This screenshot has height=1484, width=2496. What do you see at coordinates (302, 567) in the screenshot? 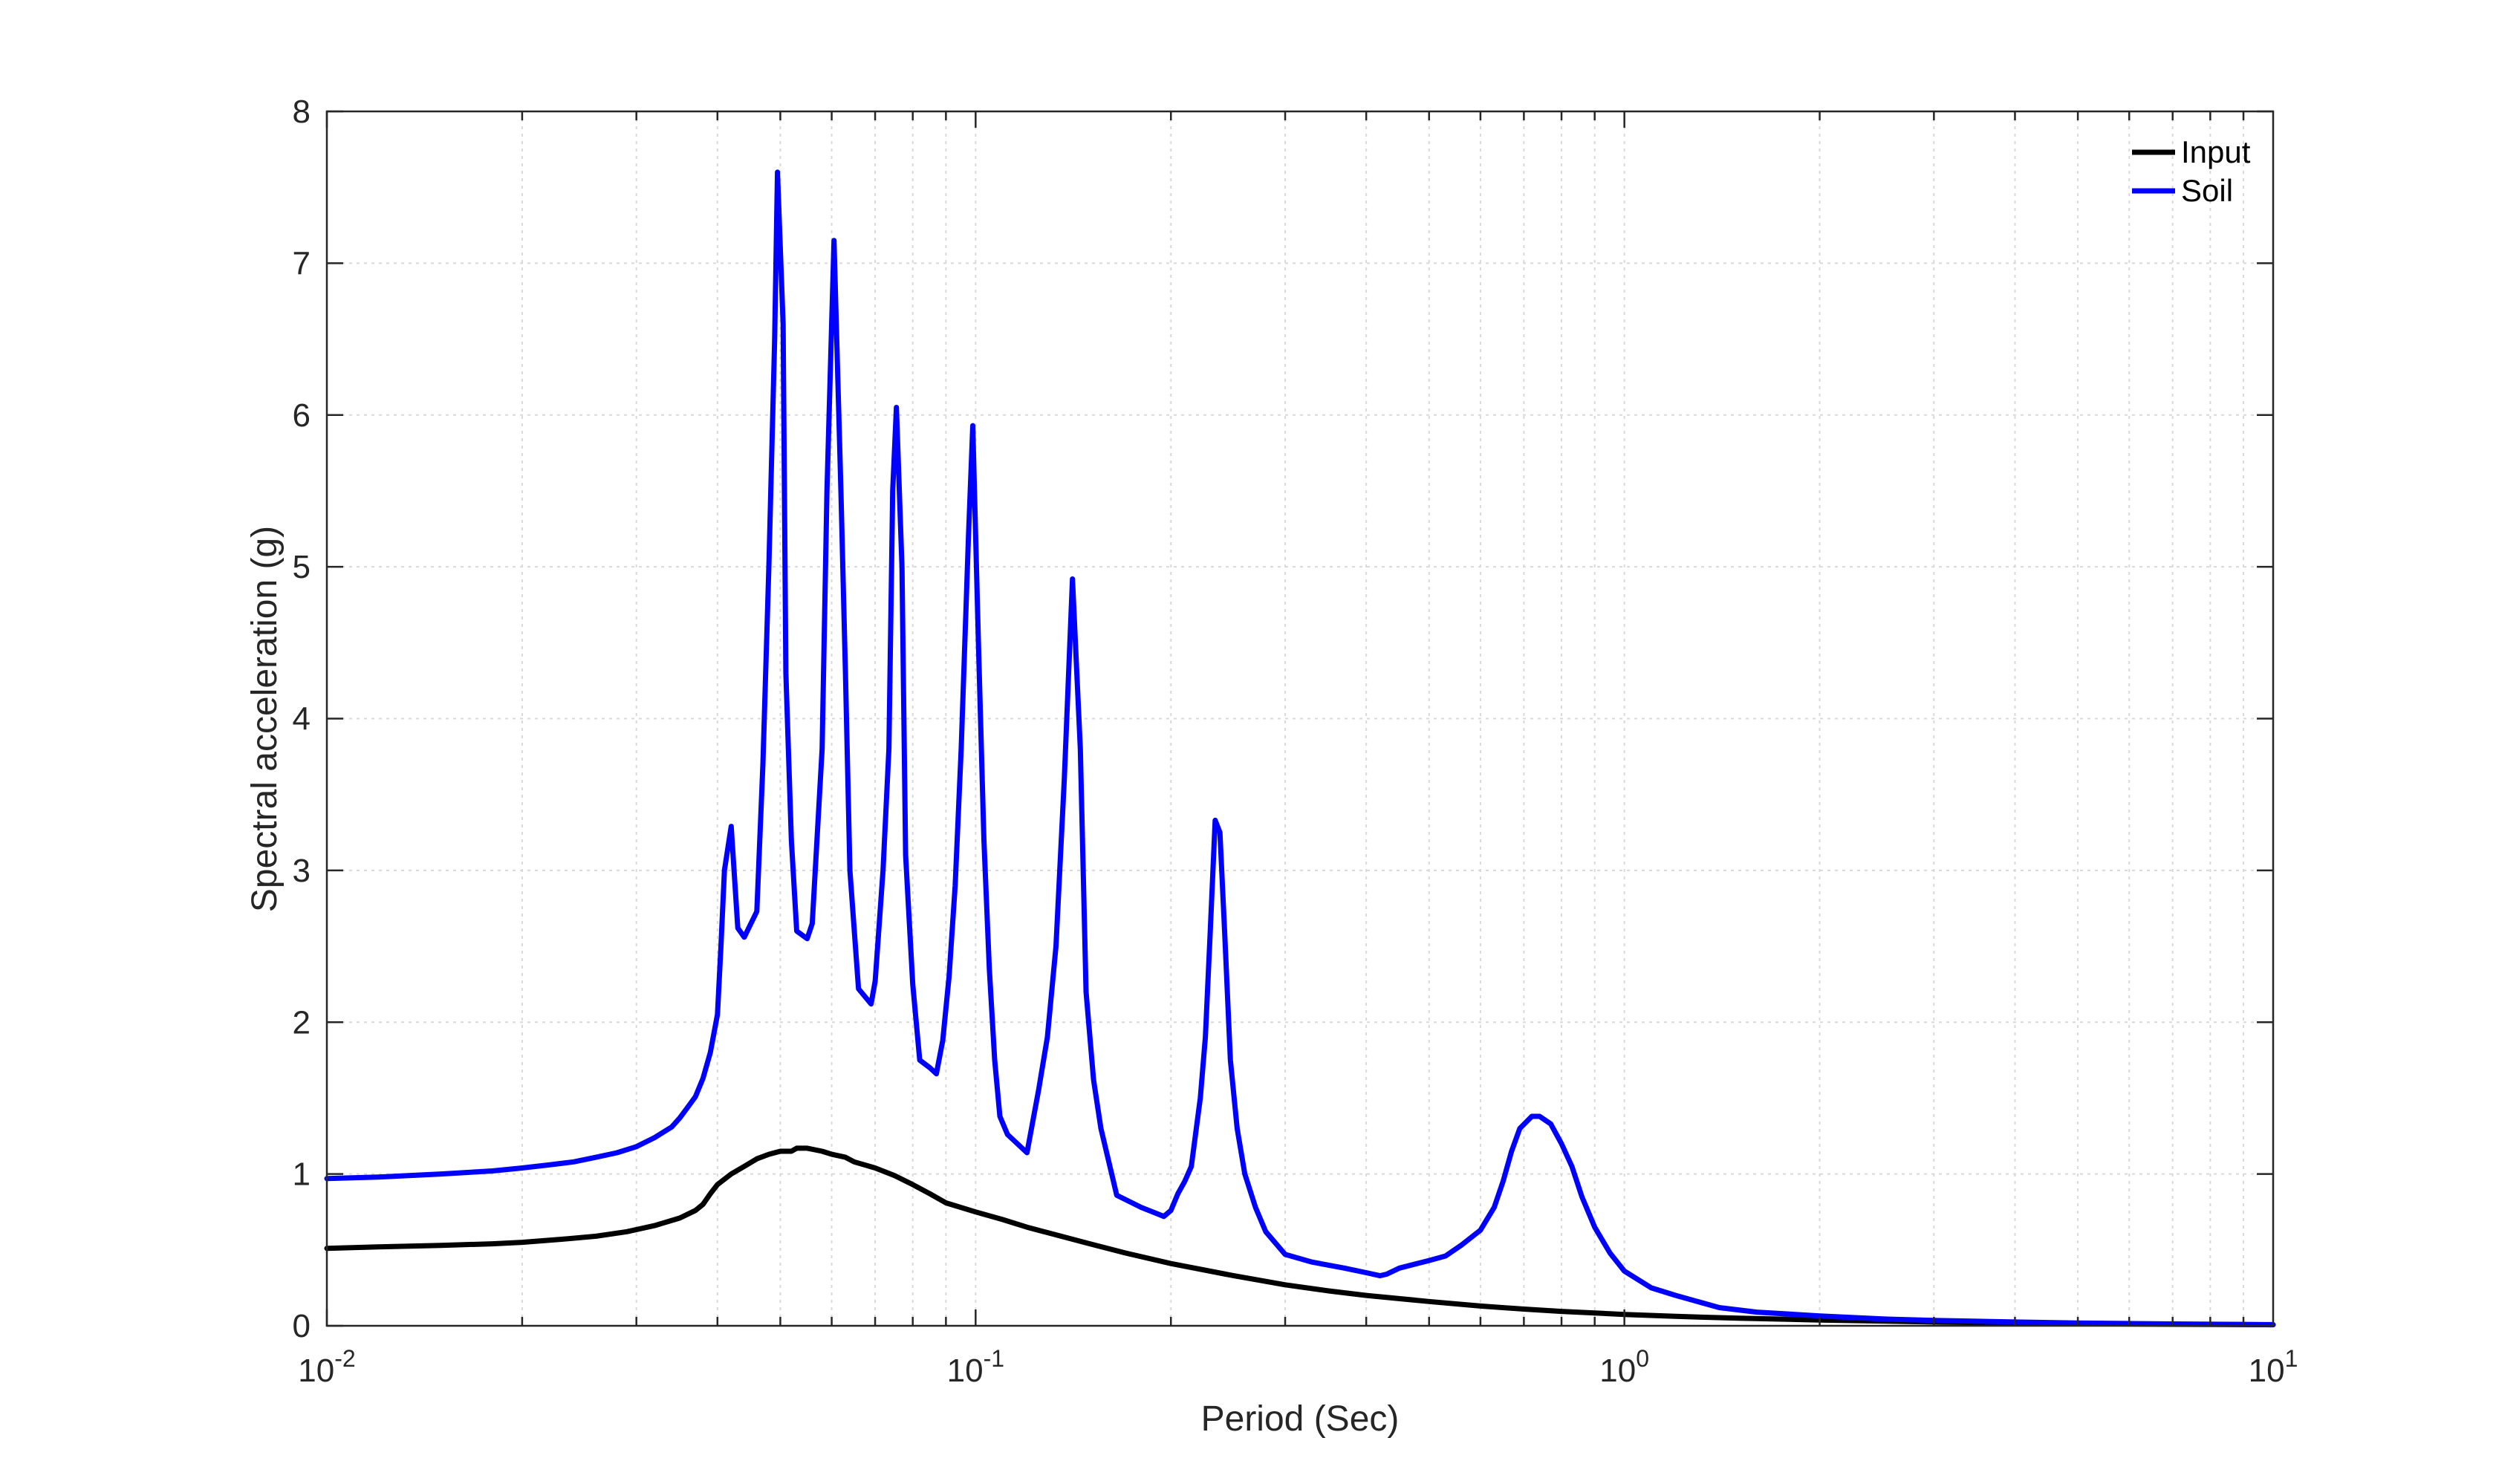
I see `y-tick-label: 5` at bounding box center [302, 567].